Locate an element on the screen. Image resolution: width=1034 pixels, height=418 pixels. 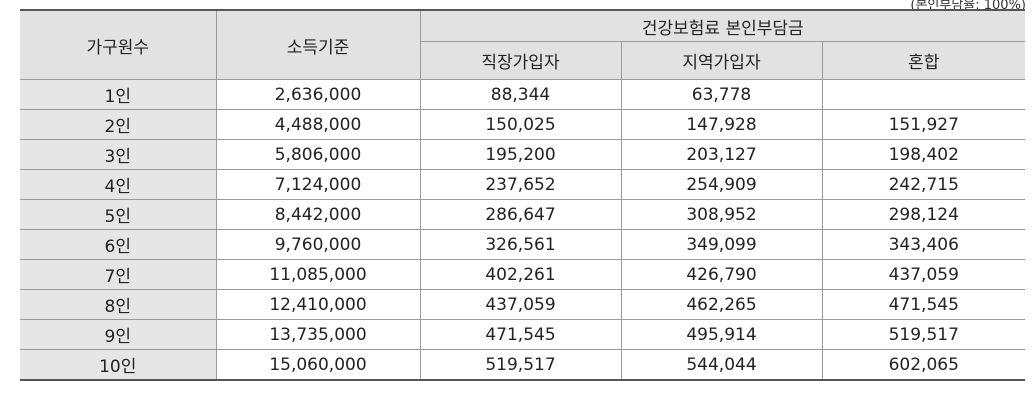
cell-workplace: 88,344 is located at coordinates (520, 94).